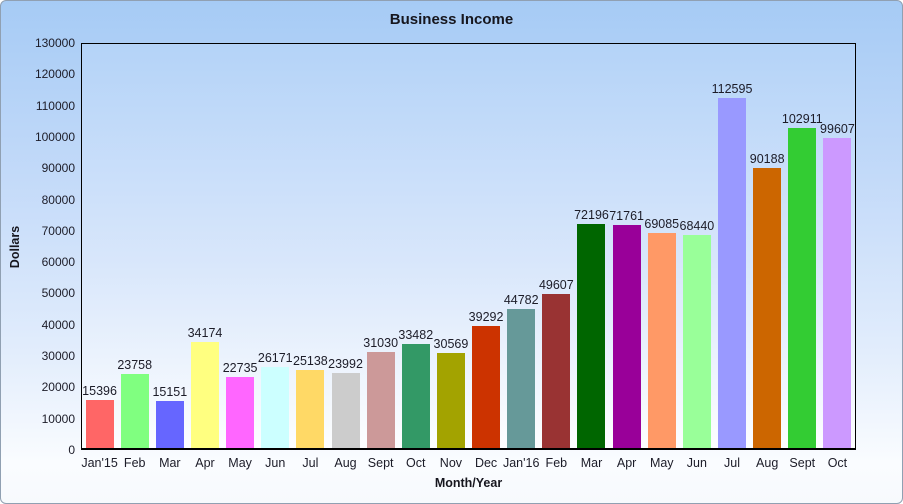 The height and width of the screenshot is (504, 903). Describe the element at coordinates (240, 368) in the screenshot. I see `bar-value-label: 22735` at that location.